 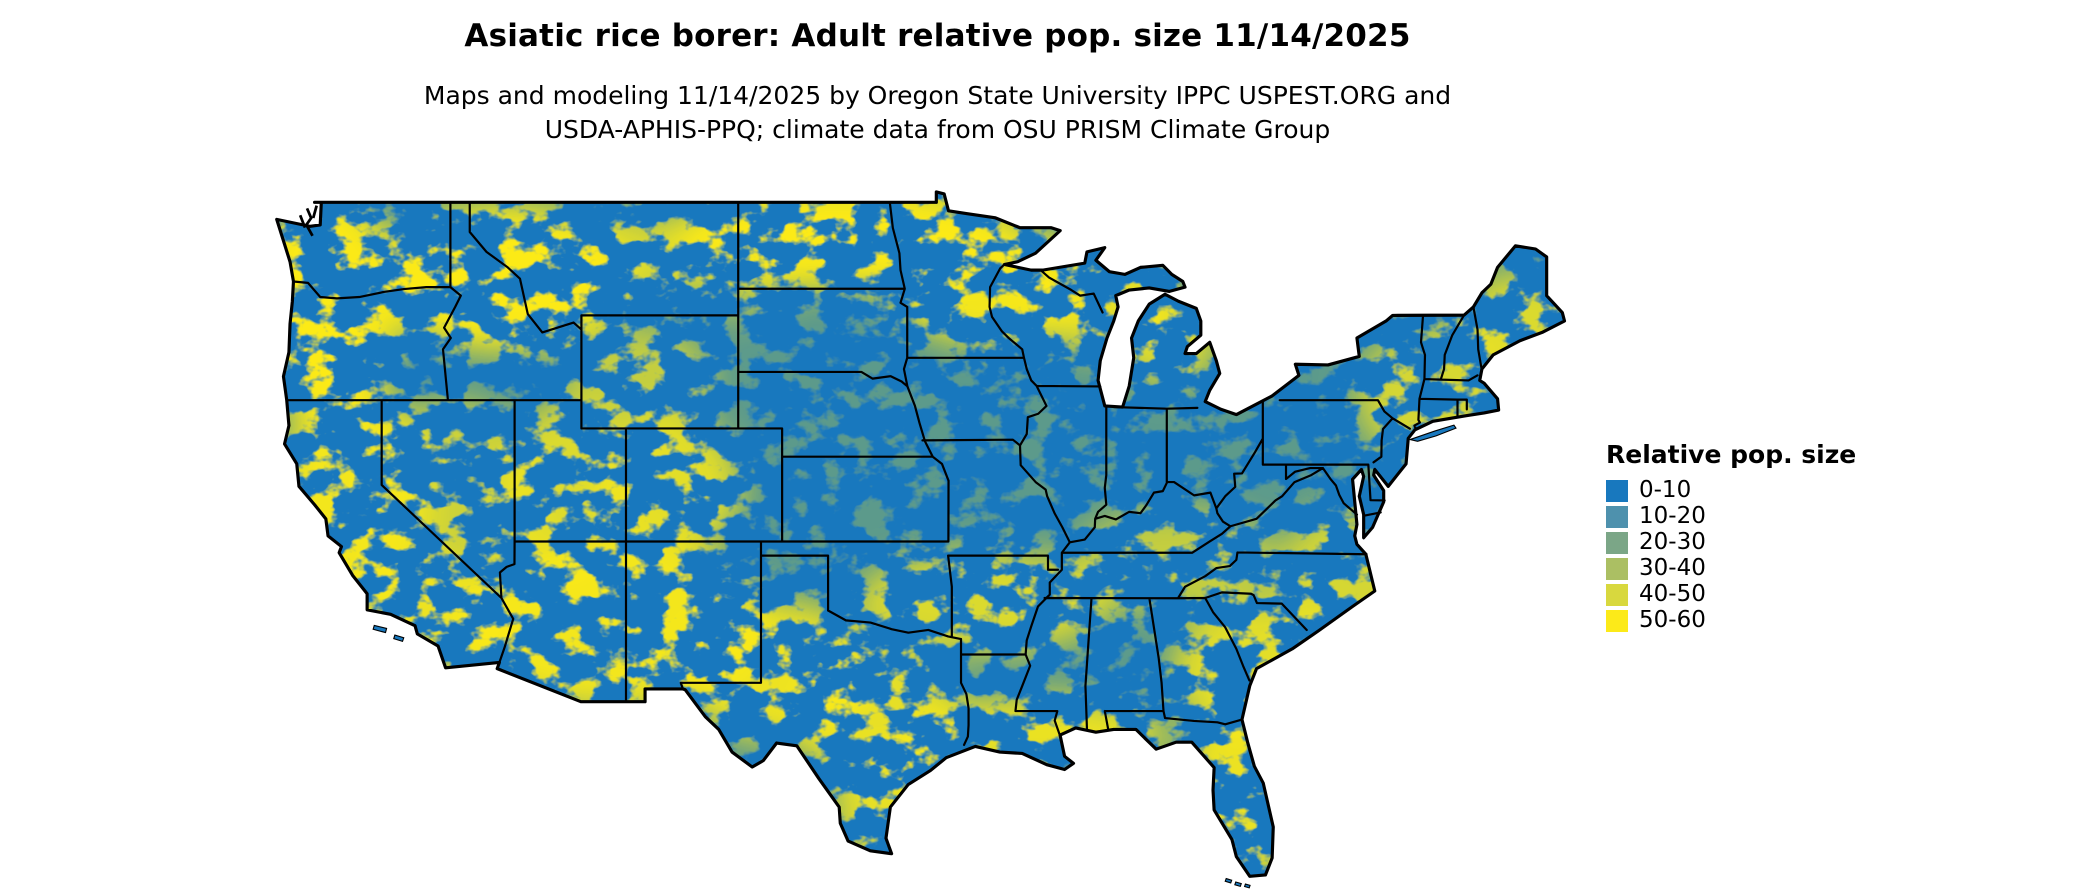 I want to click on legend-label: 0-10, so click(x=1665, y=490).